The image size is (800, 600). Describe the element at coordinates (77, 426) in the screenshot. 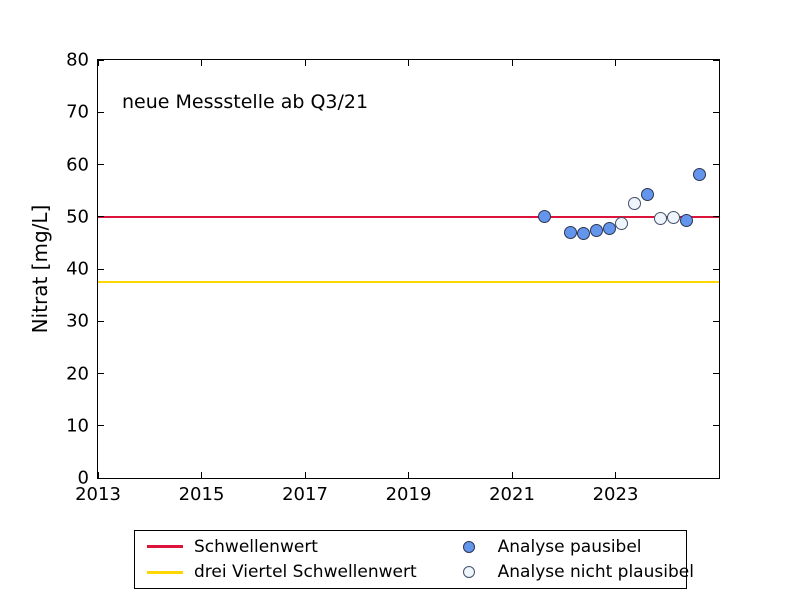

I see `y-tick-label: 10` at that location.